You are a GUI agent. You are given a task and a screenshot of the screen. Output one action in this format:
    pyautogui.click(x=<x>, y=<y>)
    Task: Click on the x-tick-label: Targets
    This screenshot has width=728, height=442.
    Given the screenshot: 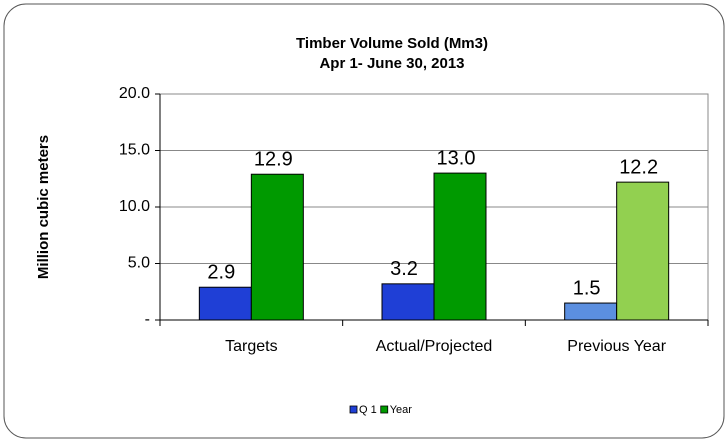 What is the action you would take?
    pyautogui.click(x=251, y=346)
    